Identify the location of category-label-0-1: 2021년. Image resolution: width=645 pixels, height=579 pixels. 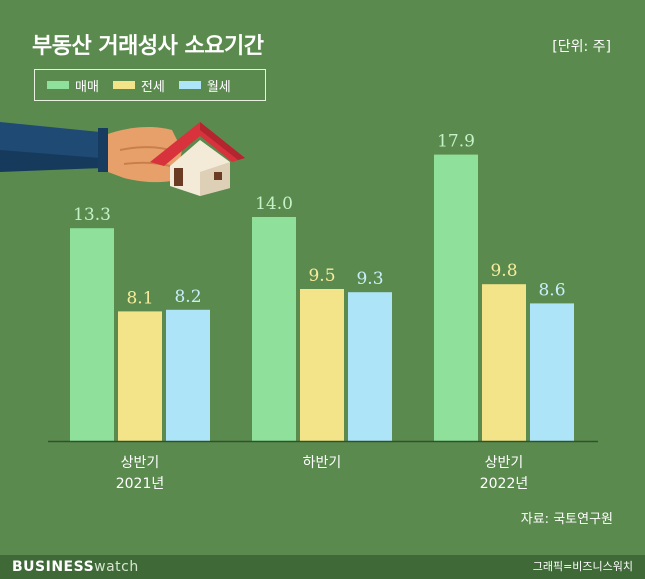
(140, 484).